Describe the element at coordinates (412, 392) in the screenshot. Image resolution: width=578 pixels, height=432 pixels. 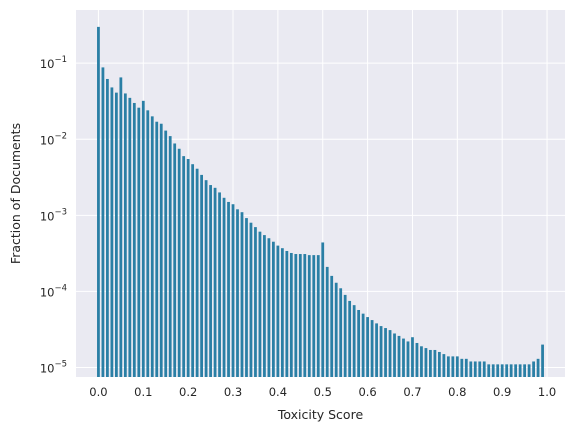
I see `x-tick-label: 0.7` at that location.